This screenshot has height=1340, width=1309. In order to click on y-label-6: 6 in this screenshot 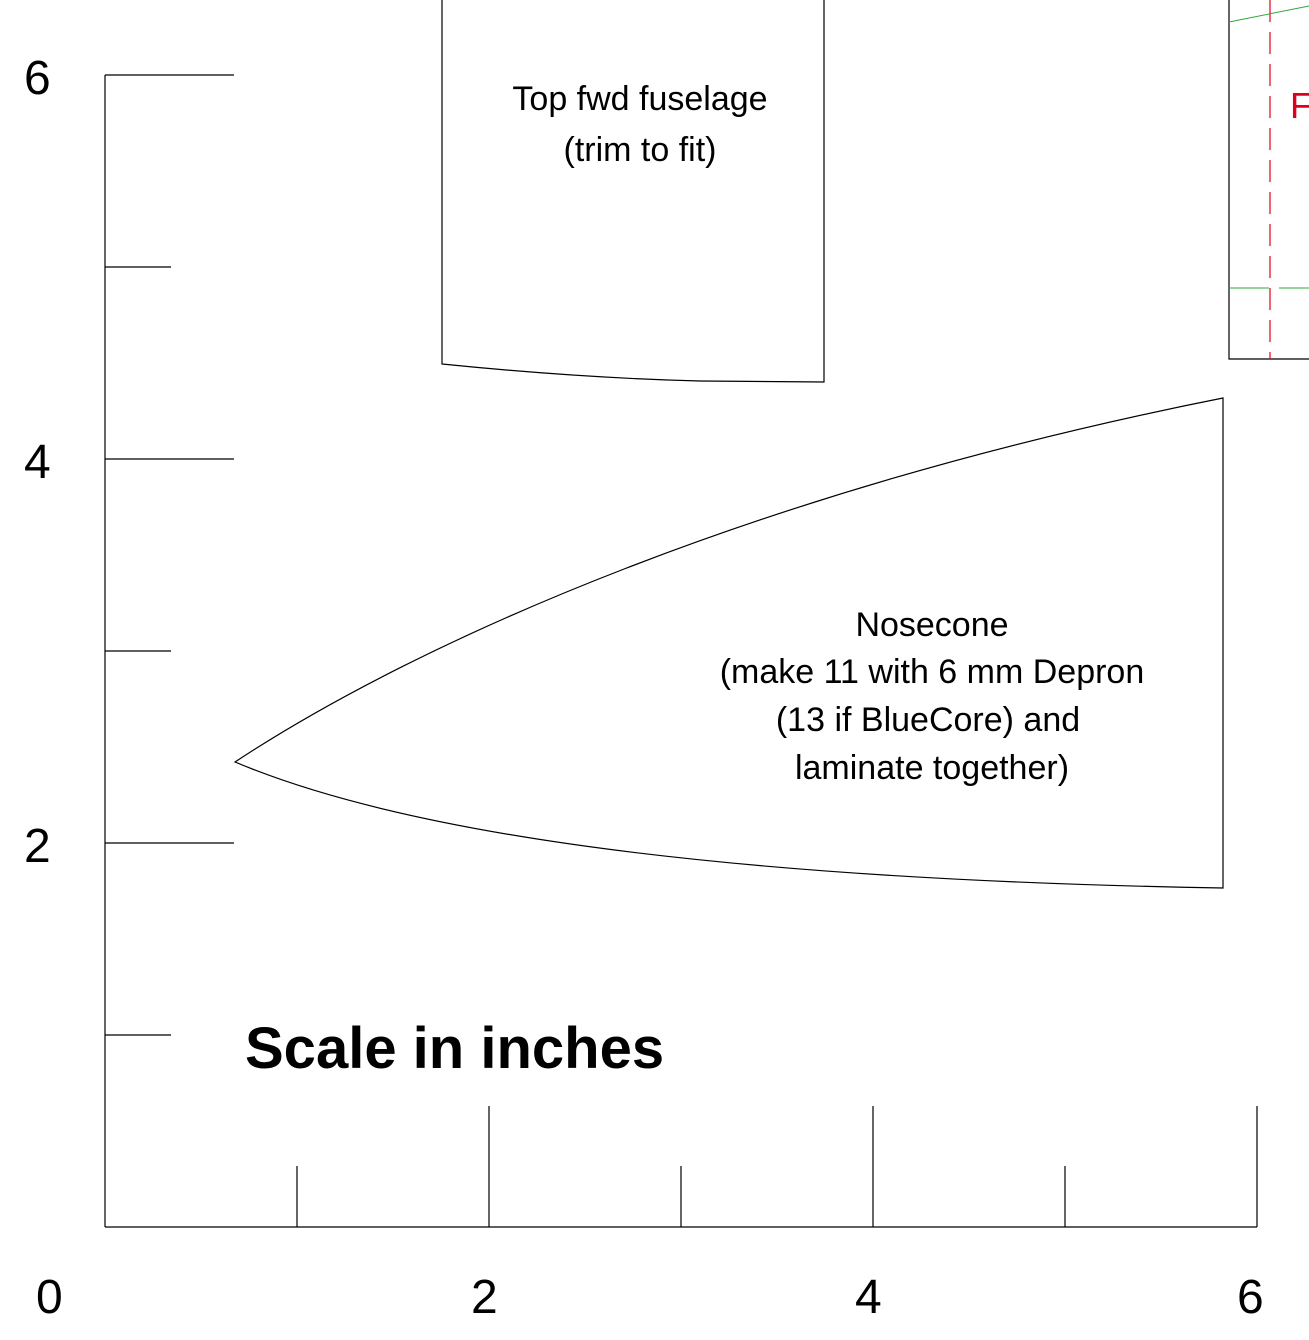, I will do `click(37, 78)`.